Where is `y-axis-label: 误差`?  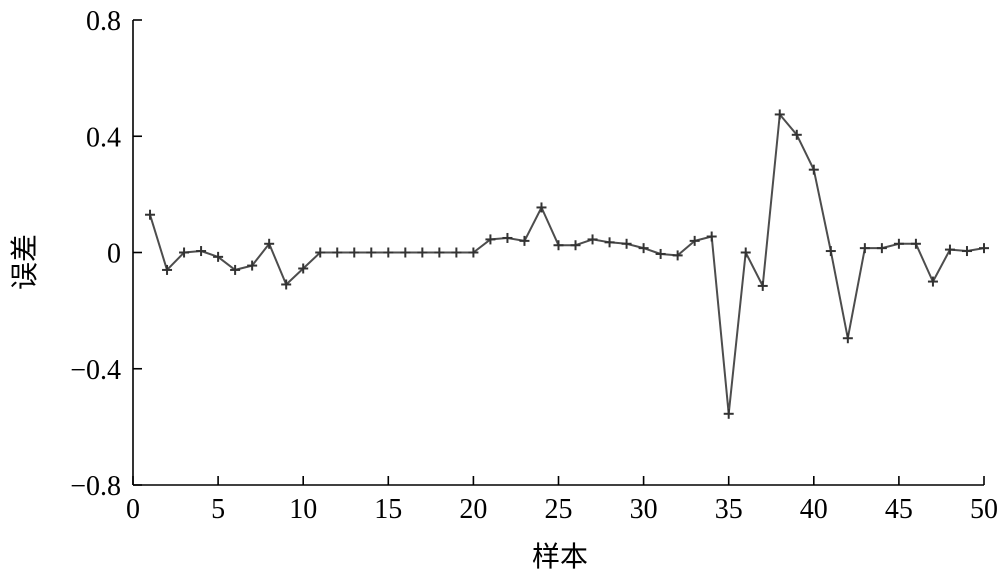
y-axis-label: 误差 is located at coordinates (24, 262).